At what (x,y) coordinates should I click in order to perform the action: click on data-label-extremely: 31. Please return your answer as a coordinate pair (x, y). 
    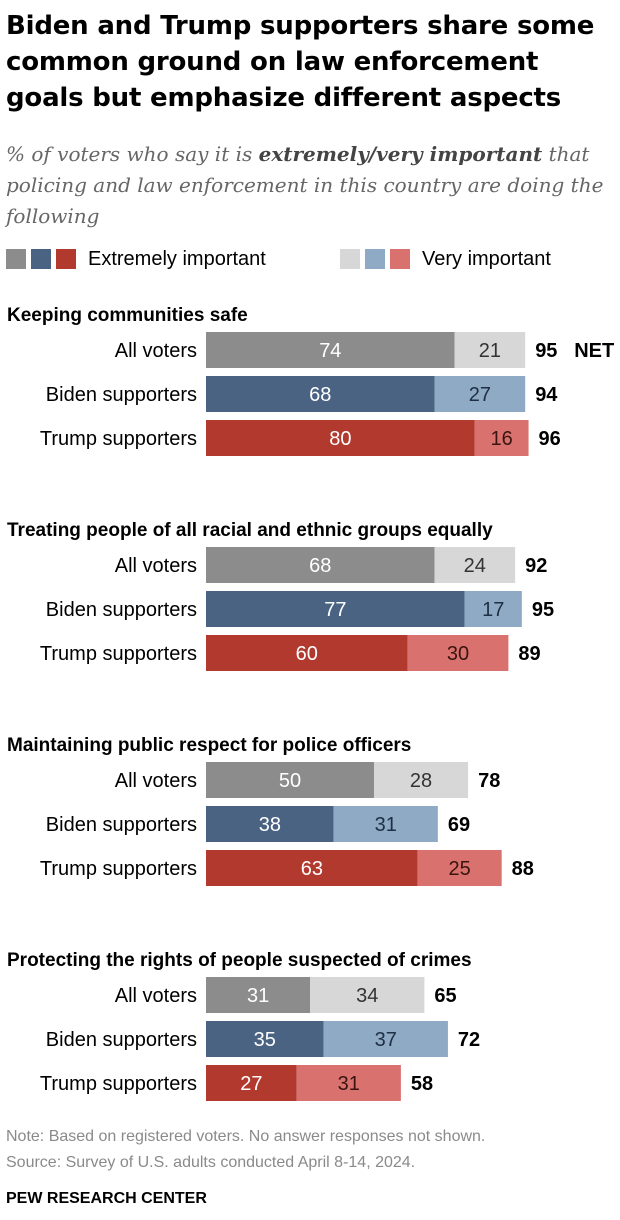
    Looking at the image, I should click on (258, 996).